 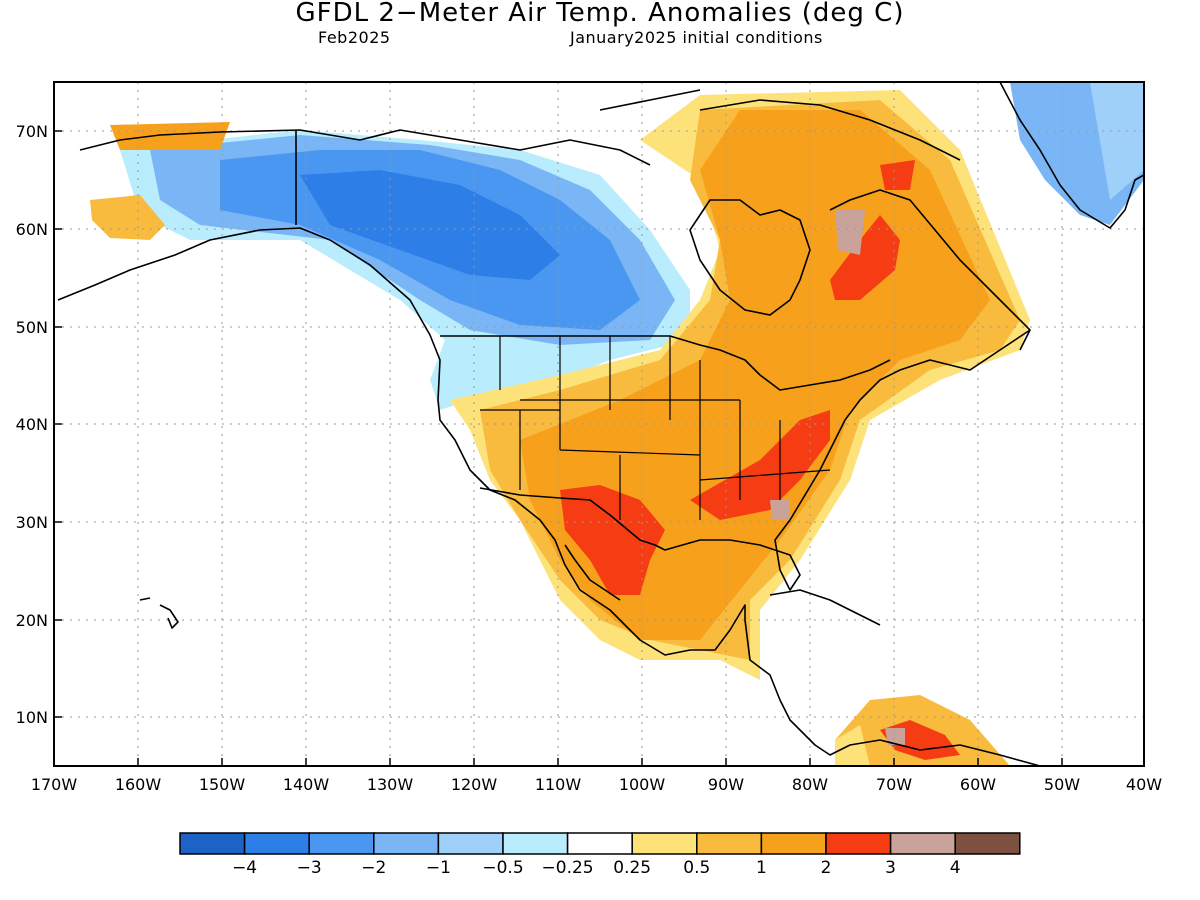 What do you see at coordinates (826, 868) in the screenshot?
I see `colorbar-label: 2` at bounding box center [826, 868].